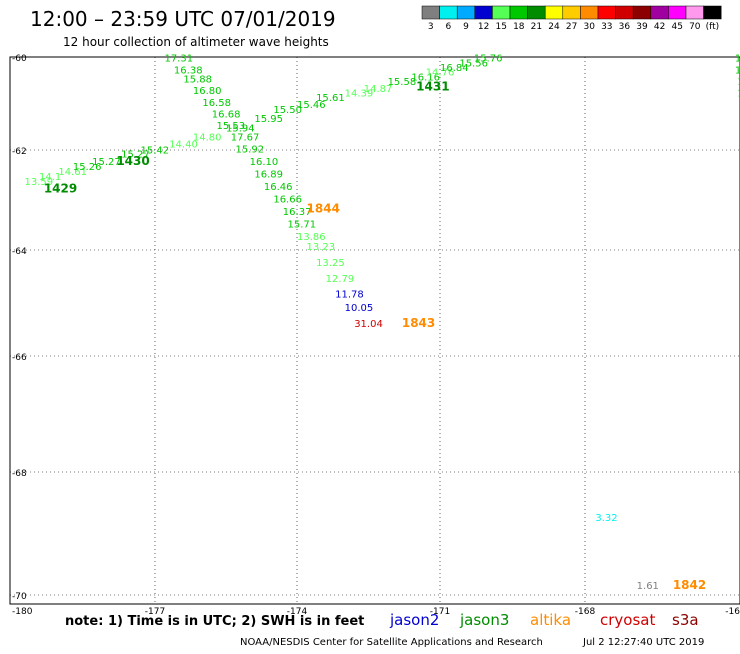 The image size is (740, 654). What do you see at coordinates (554, 27) in the screenshot?
I see `legend-label: 24` at bounding box center [554, 27].